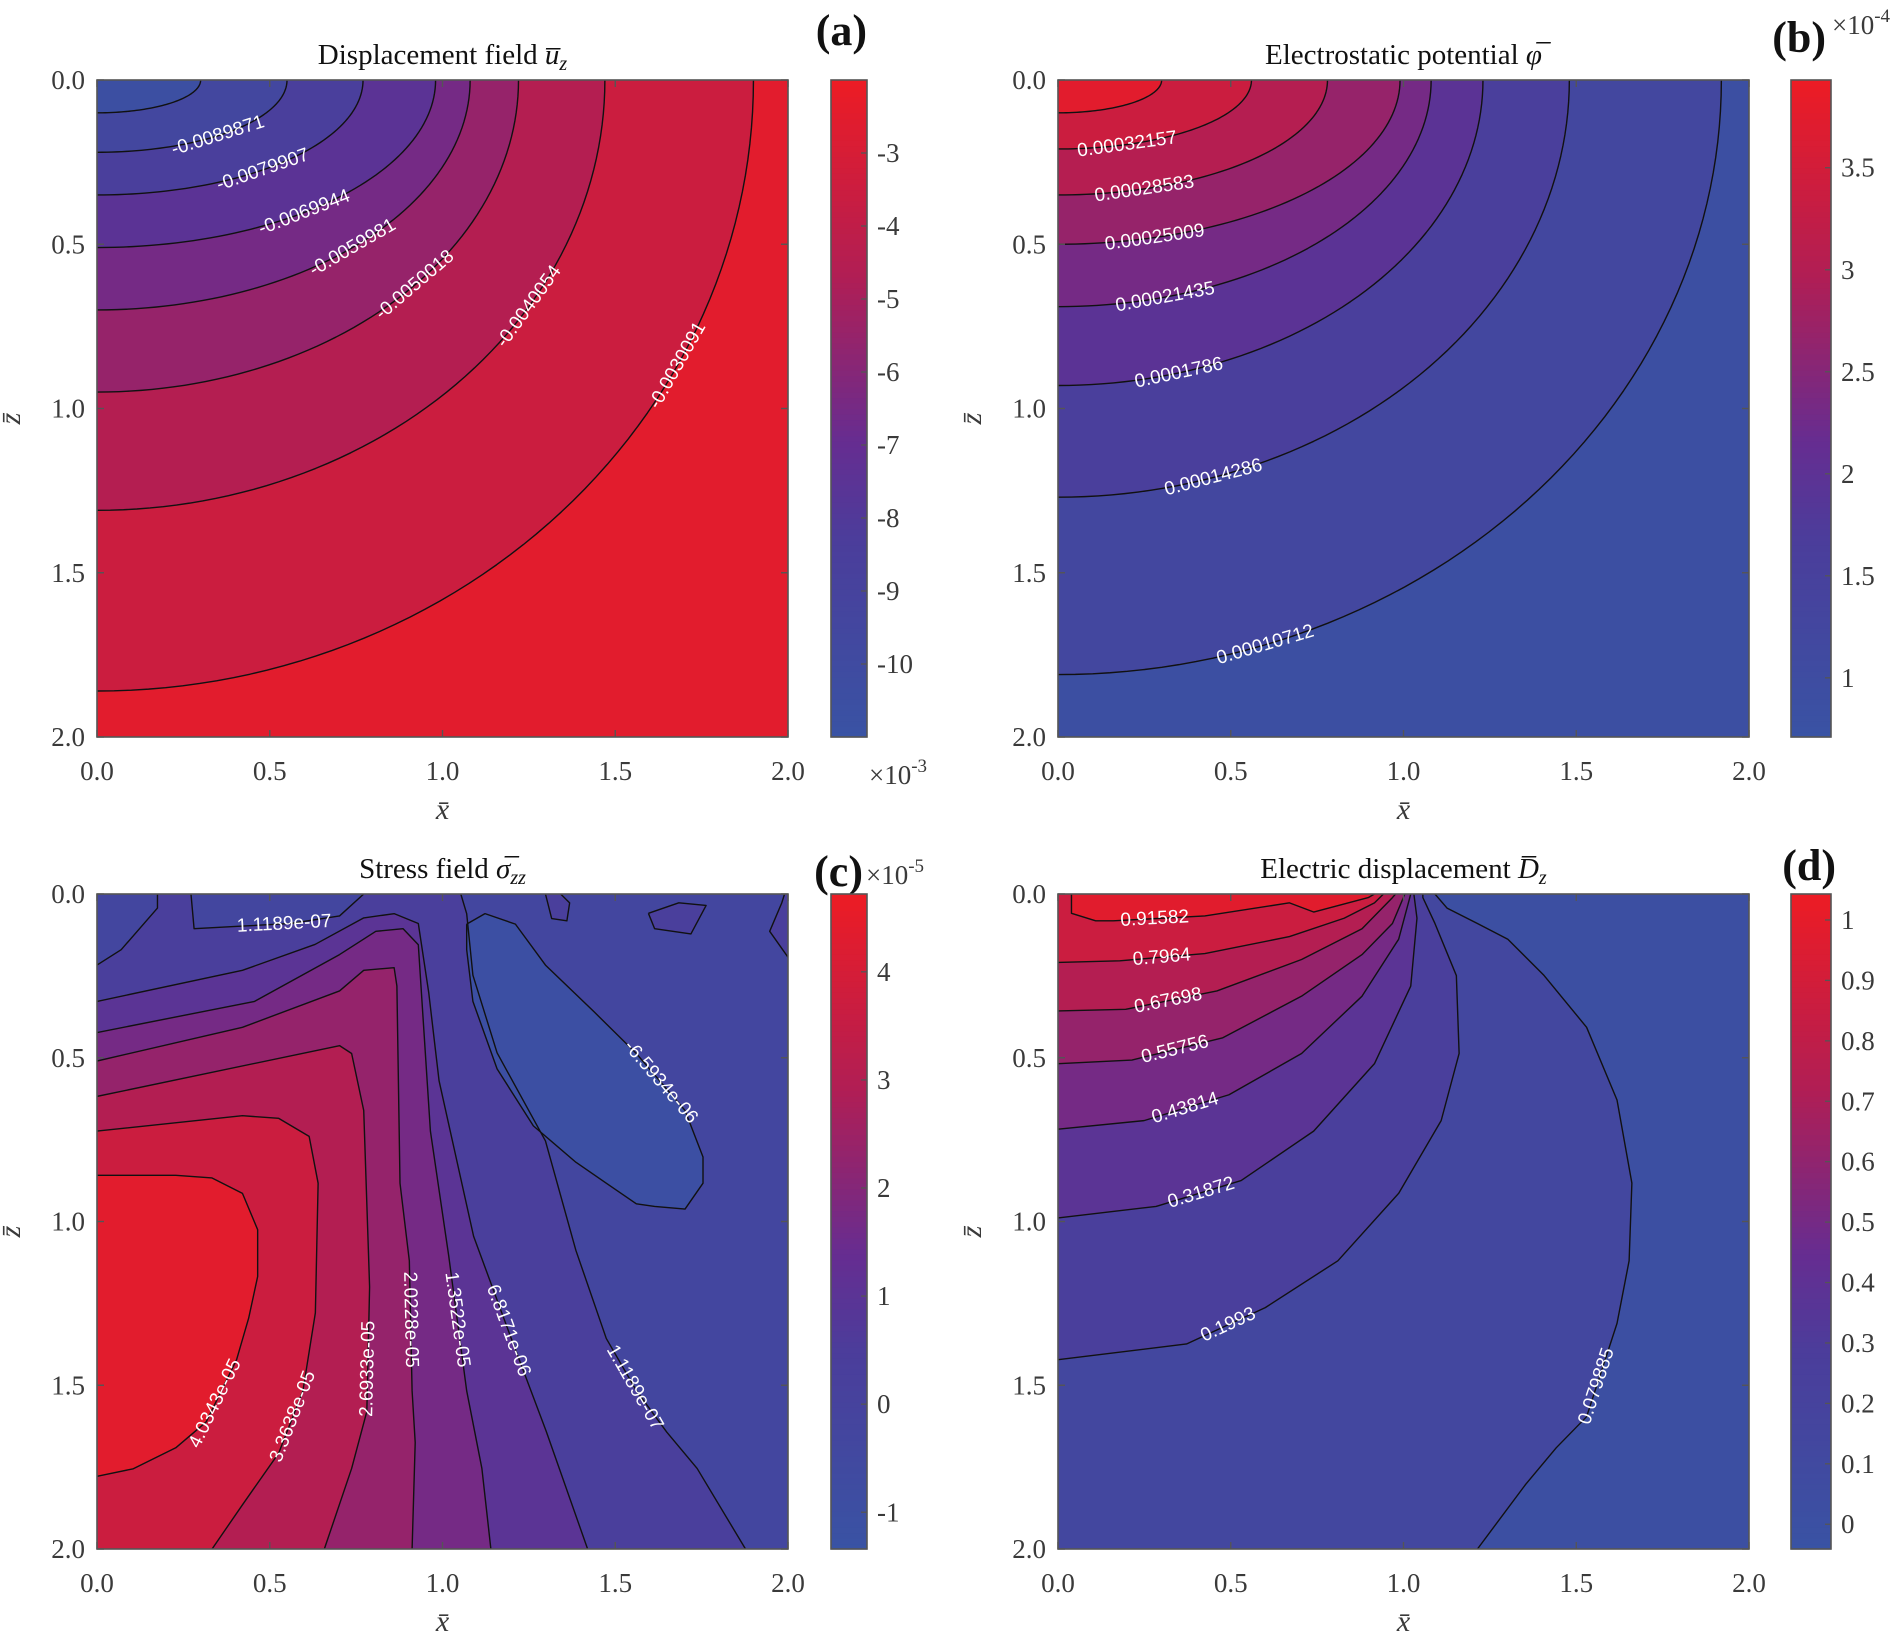  Describe the element at coordinates (68, 409) in the screenshot. I see `y-tick-label: 1.0` at that location.